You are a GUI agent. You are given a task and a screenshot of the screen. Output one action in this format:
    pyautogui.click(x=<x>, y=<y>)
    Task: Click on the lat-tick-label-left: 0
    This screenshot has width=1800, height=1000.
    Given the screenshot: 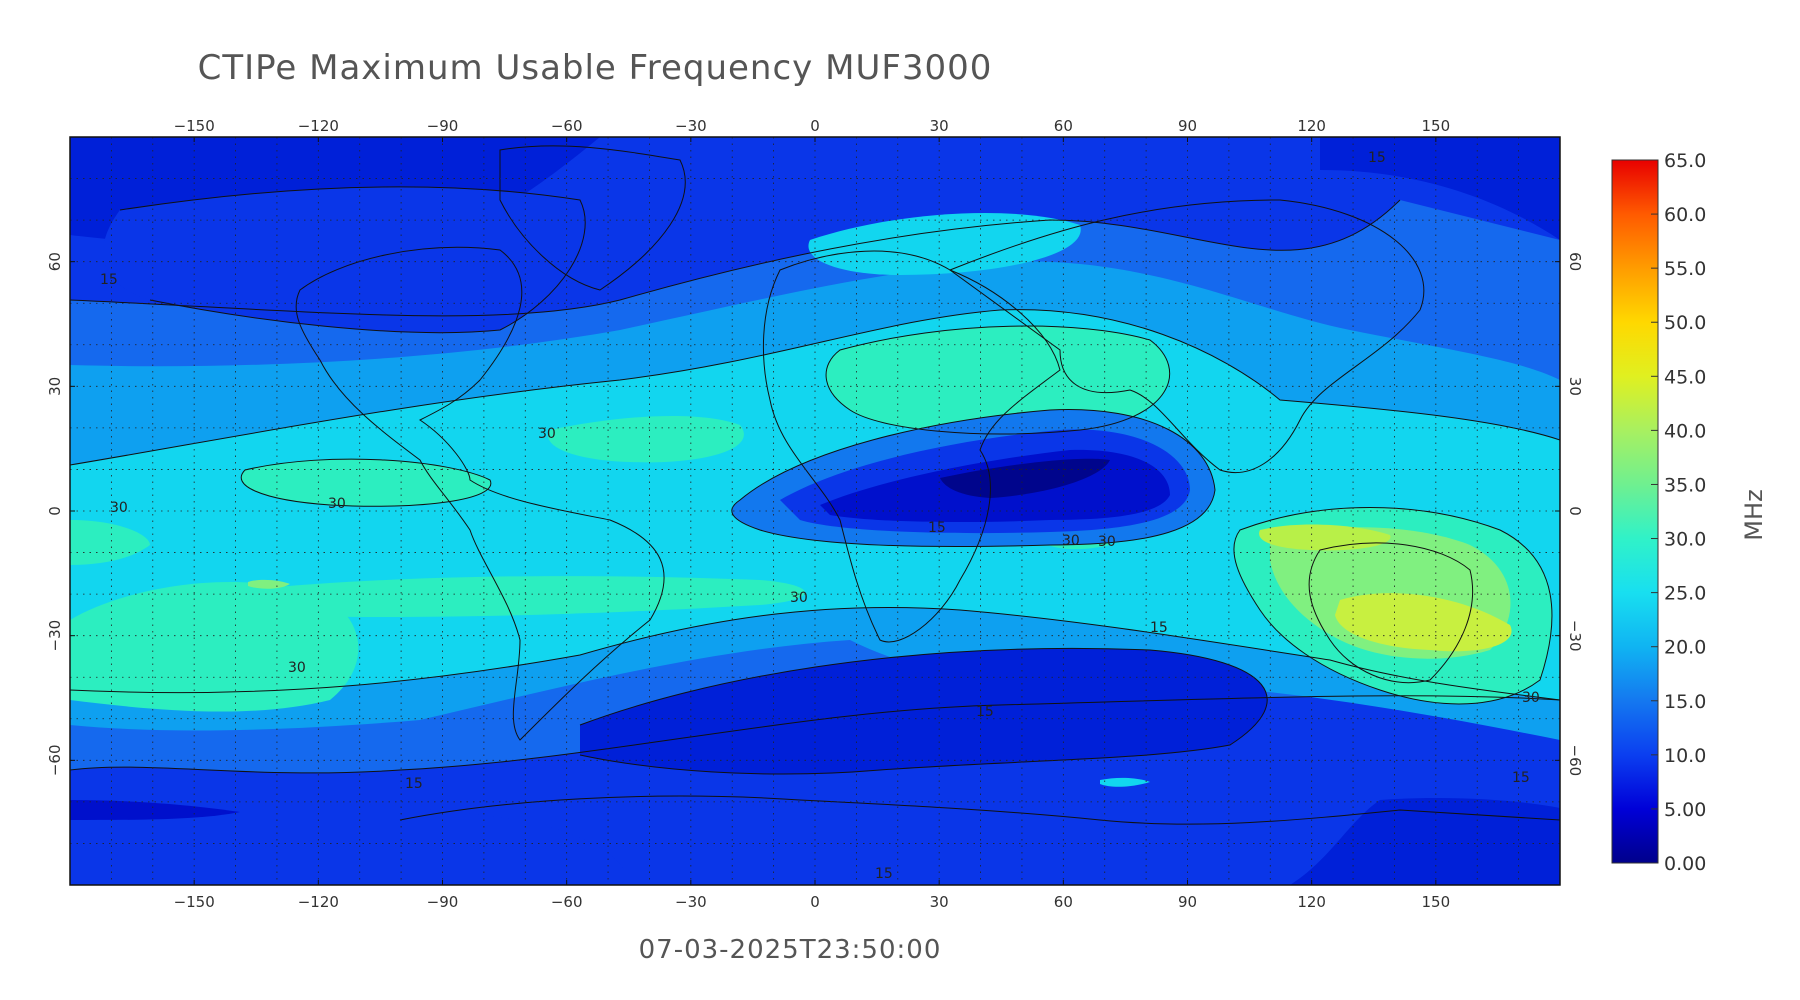 What is the action you would take?
    pyautogui.click(x=55, y=511)
    